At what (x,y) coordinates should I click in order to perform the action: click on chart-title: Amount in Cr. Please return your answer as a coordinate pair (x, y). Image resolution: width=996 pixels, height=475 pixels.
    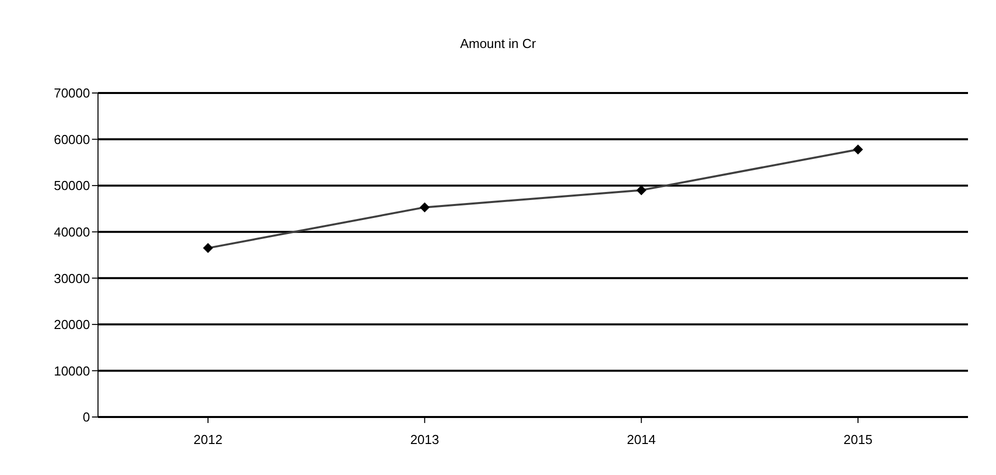
    Looking at the image, I should click on (498, 43).